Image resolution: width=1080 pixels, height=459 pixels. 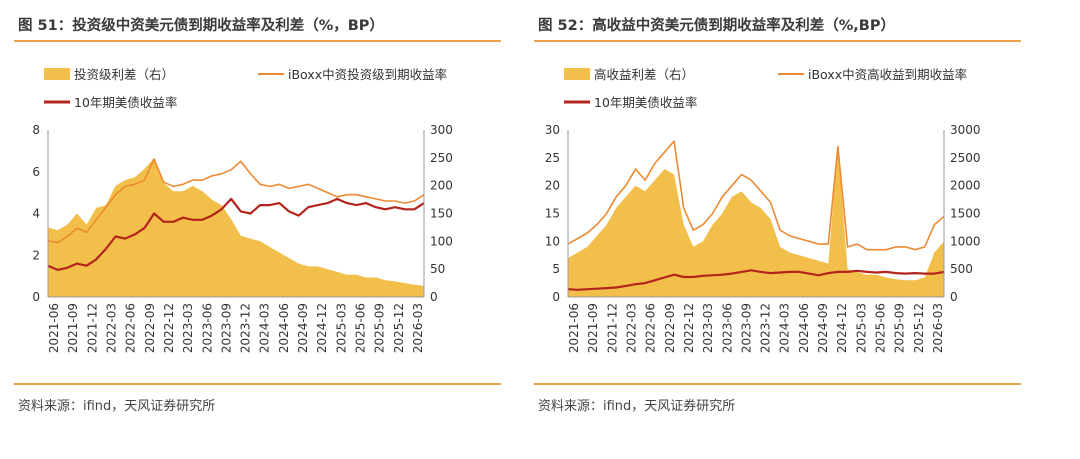 I want to click on y-tick-right: 300, so click(x=441, y=130).